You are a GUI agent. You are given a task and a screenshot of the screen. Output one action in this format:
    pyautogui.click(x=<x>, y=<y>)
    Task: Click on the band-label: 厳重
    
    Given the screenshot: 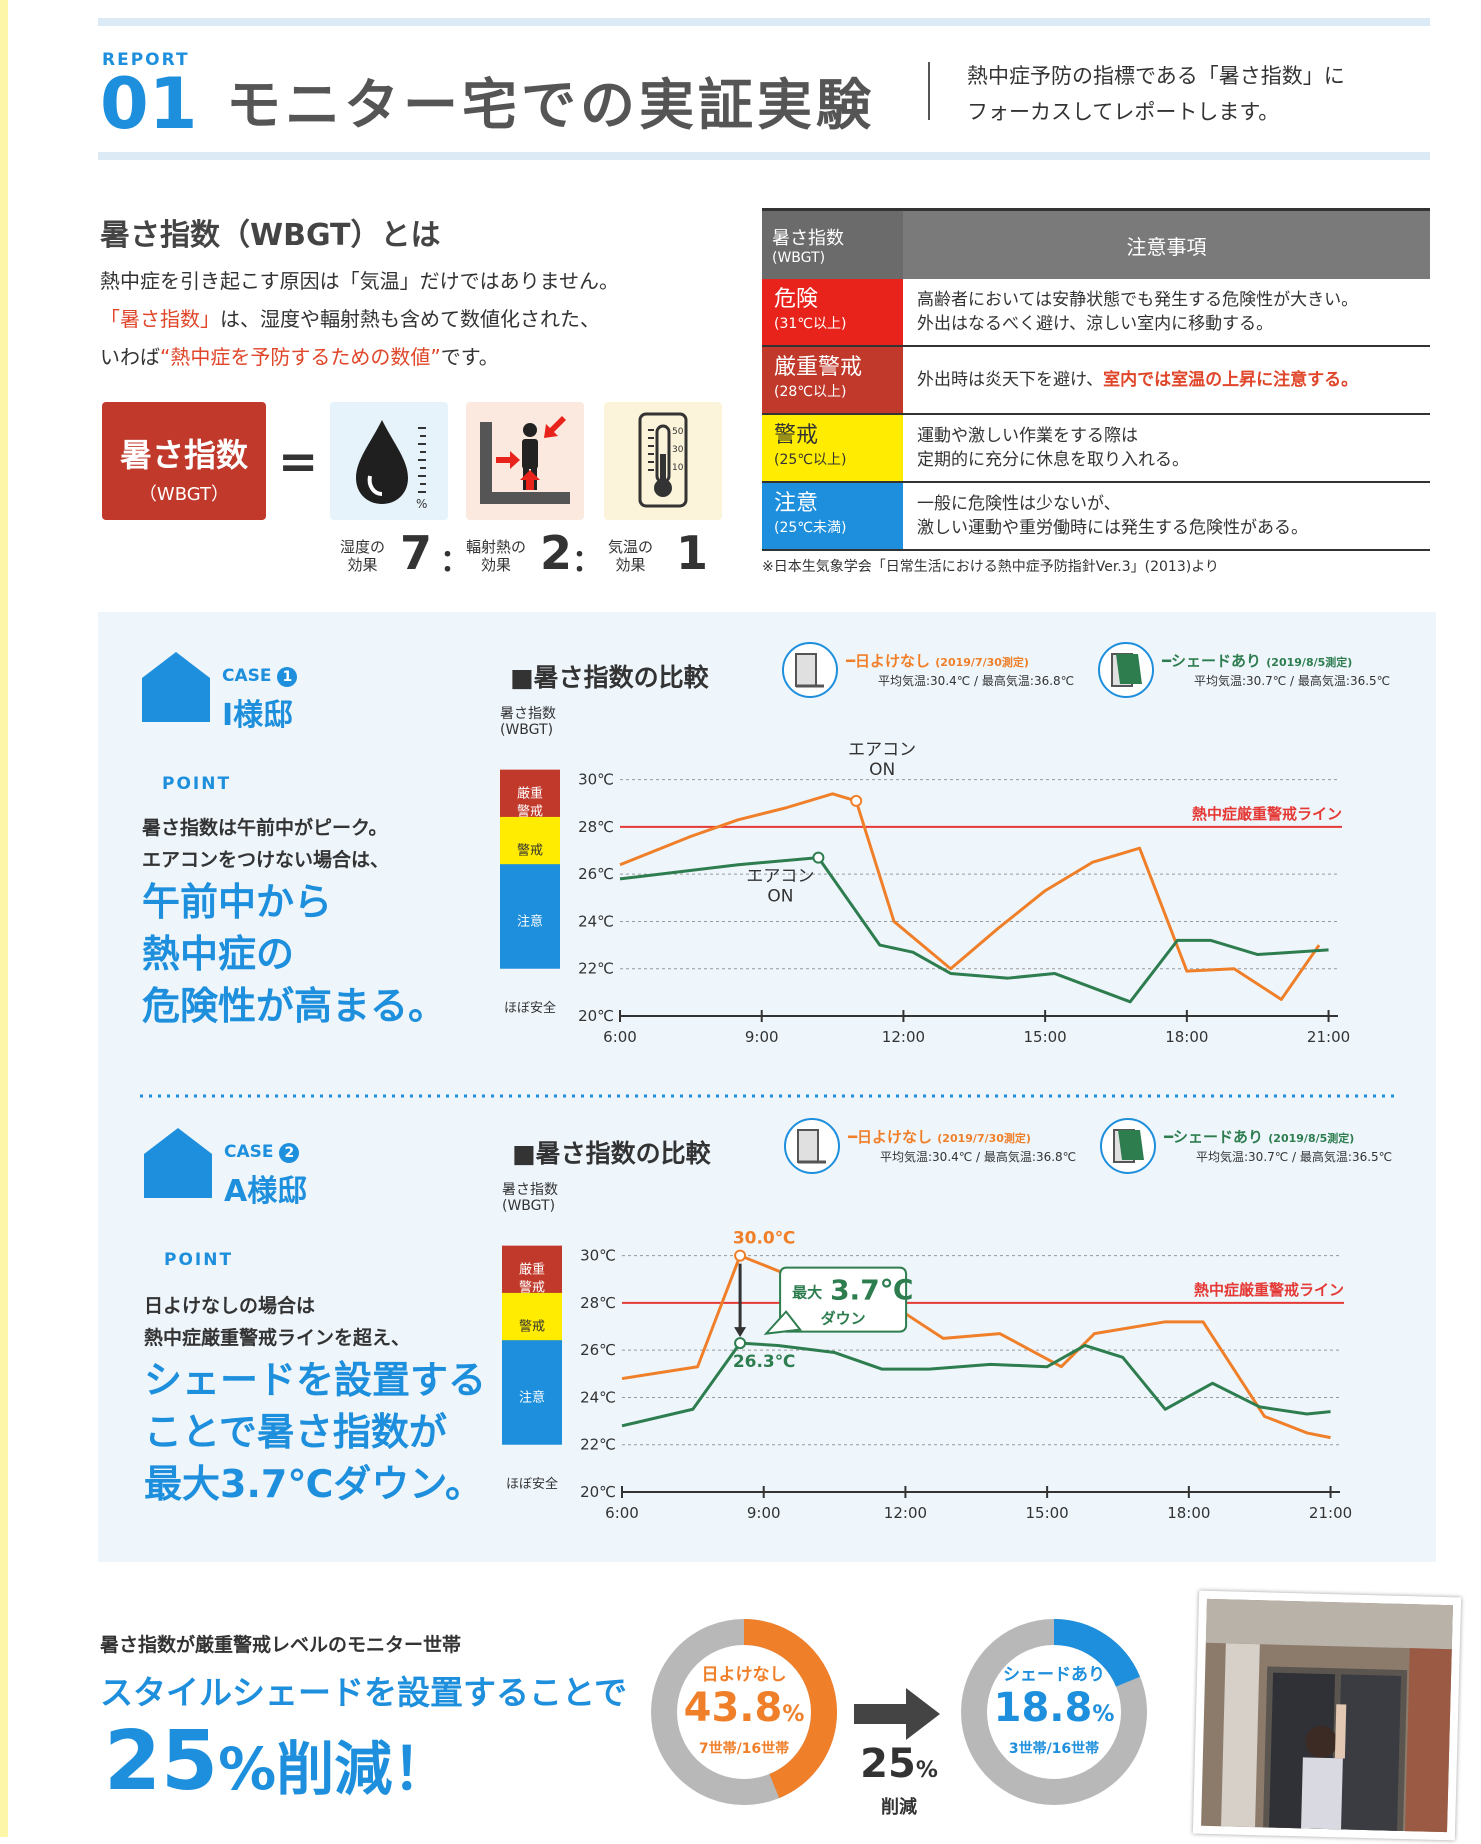 What is the action you would take?
    pyautogui.click(x=532, y=1269)
    